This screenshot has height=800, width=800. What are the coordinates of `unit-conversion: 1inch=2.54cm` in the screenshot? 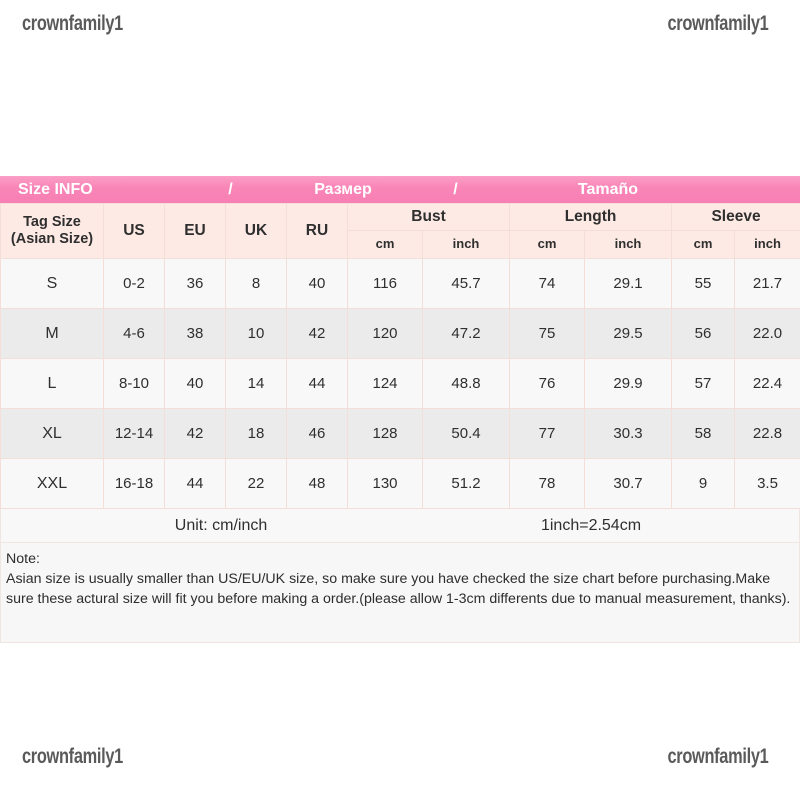 It's located at (591, 525).